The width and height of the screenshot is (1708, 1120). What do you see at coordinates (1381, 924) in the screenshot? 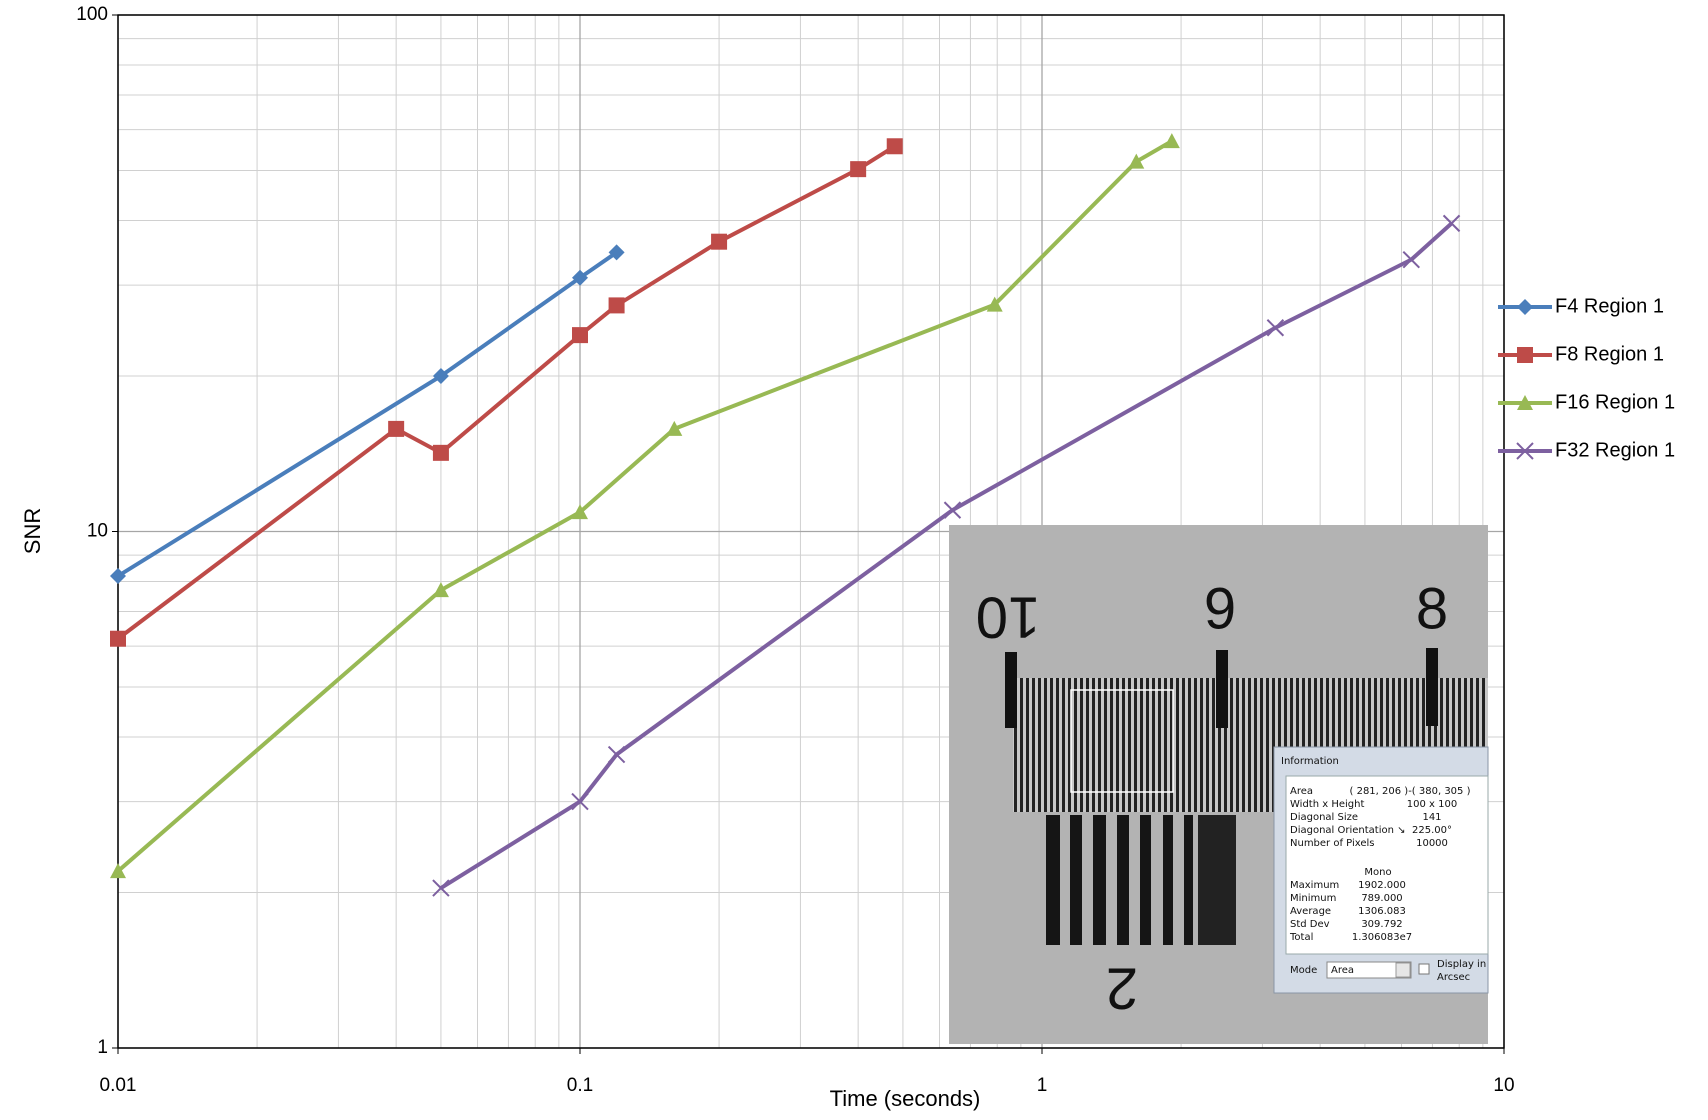
I see `stat-value: 309.792` at bounding box center [1381, 924].